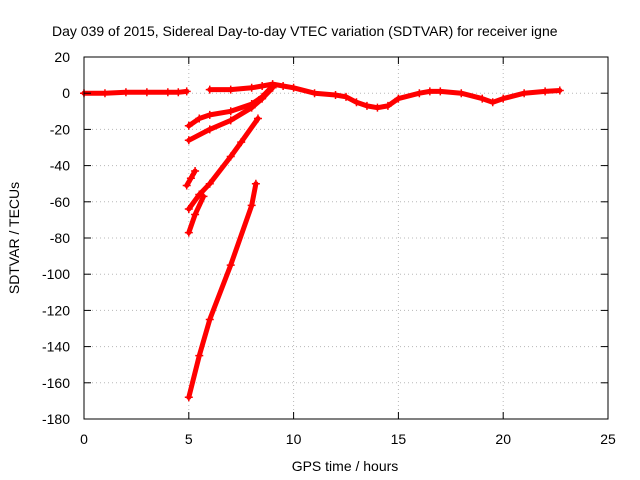  Describe the element at coordinates (345, 466) in the screenshot. I see `x-axis-label: GPS time / hours` at that location.